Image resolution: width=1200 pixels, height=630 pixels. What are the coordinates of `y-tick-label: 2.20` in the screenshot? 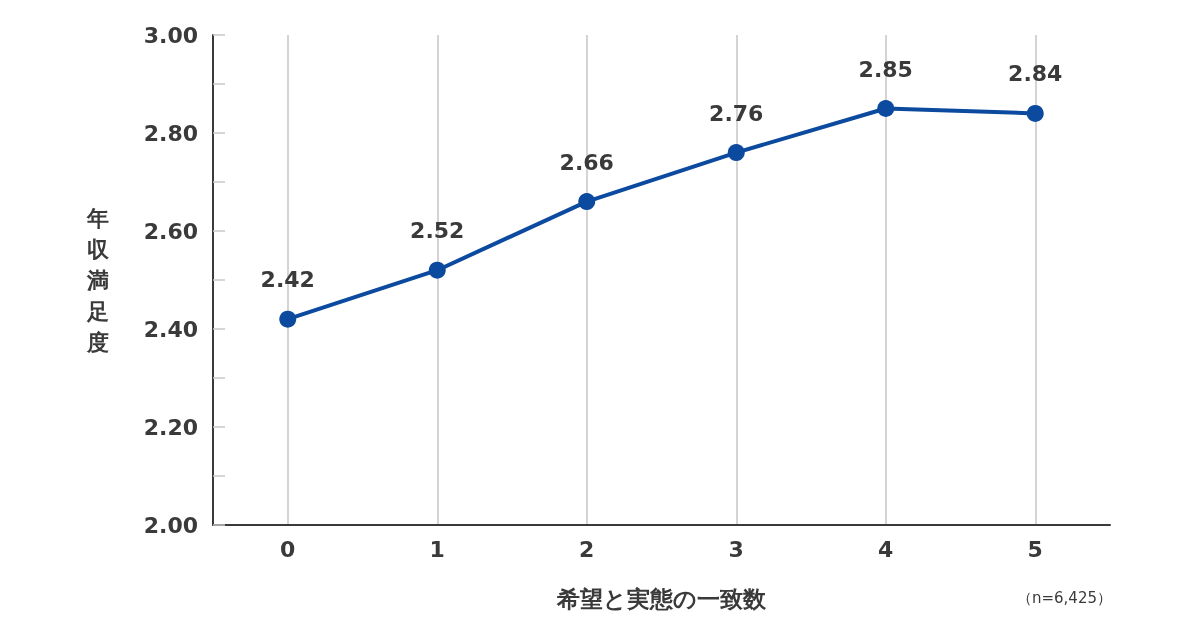 It's located at (170, 427).